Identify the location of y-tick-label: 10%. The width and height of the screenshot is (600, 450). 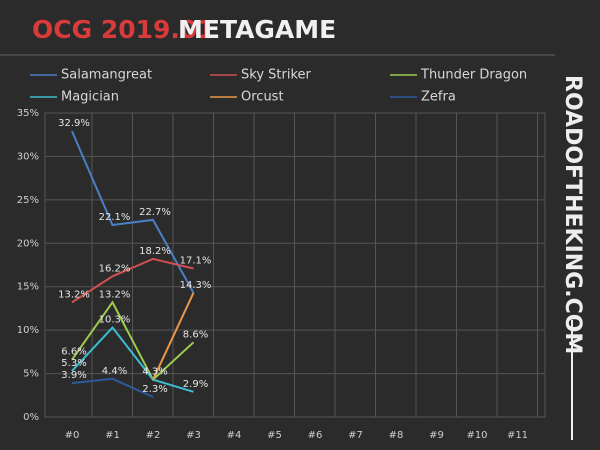
(28, 330).